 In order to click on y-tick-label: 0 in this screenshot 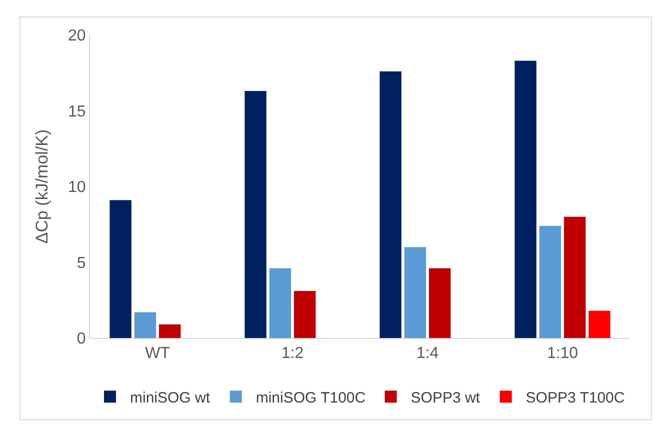, I will do `click(81, 339)`.